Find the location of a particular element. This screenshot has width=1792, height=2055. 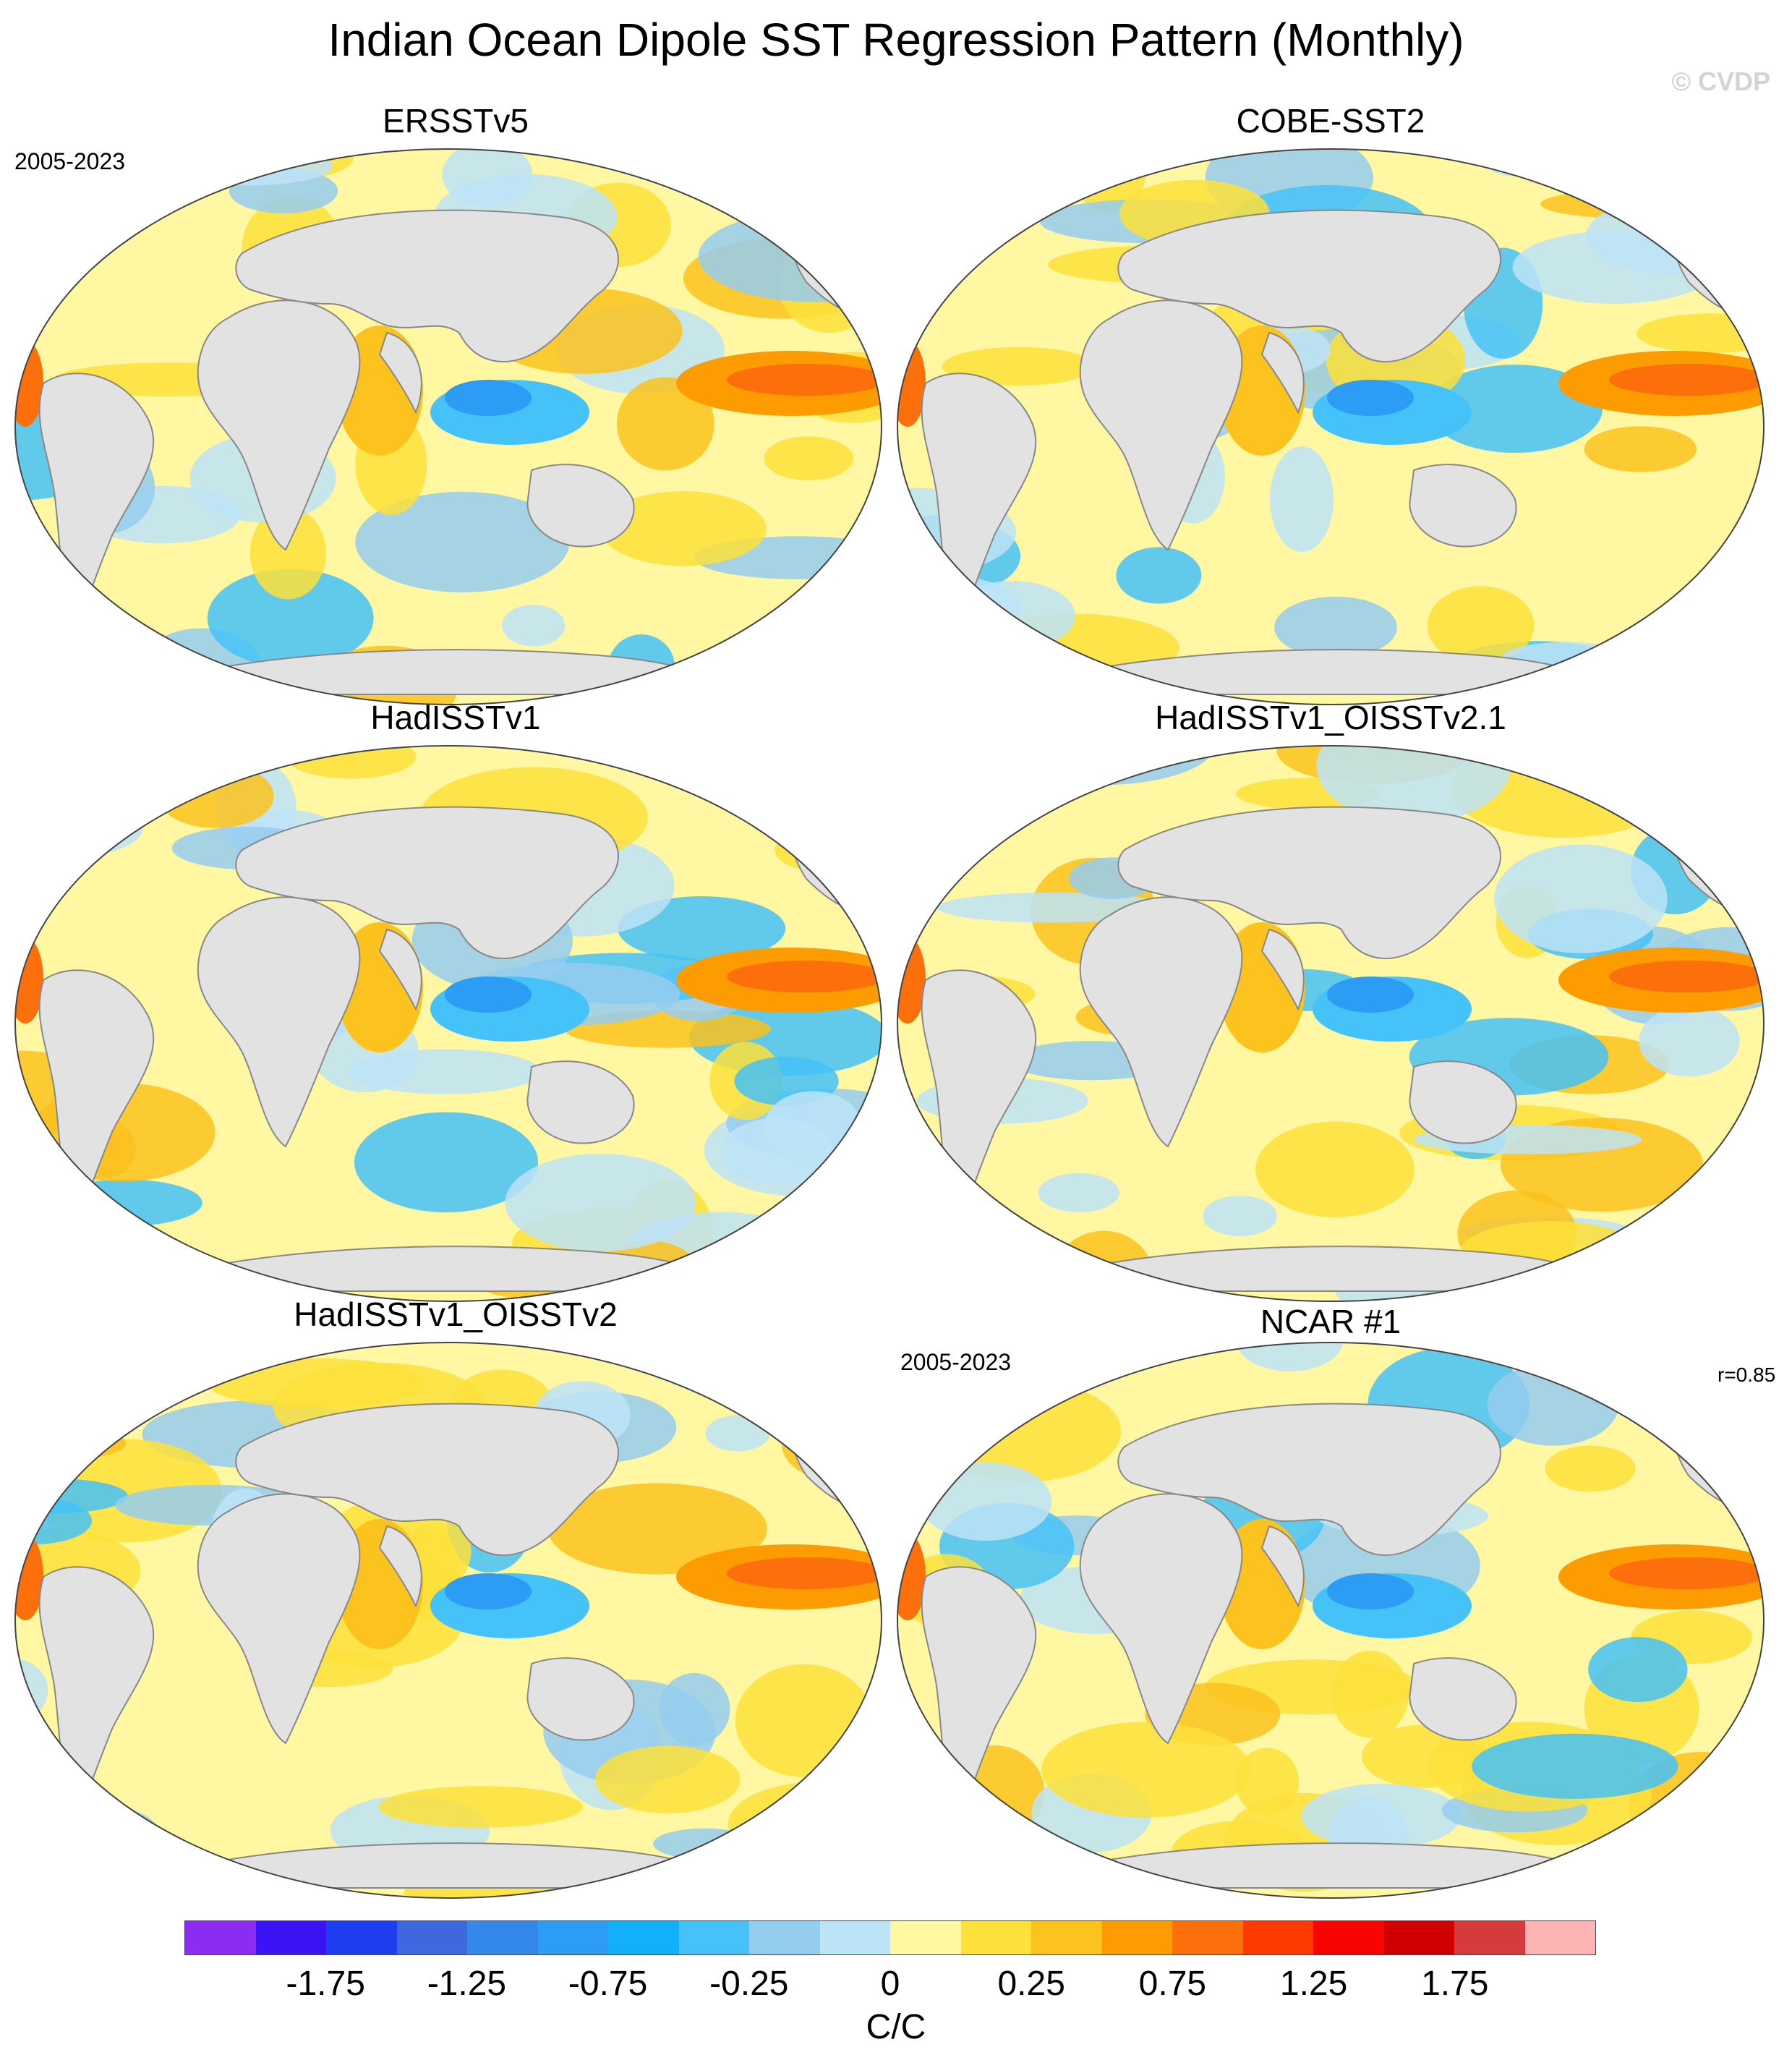

colorbar is located at coordinates (890, 1938).